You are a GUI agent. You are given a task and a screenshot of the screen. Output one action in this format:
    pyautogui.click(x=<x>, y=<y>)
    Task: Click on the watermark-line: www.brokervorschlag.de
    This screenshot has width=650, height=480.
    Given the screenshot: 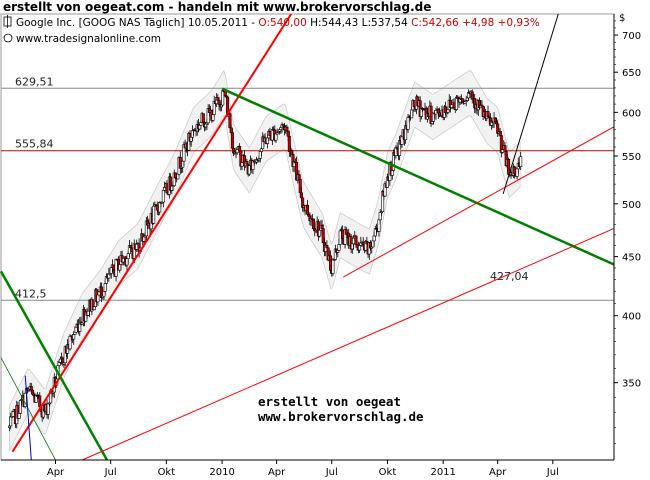 What is the action you would take?
    pyautogui.click(x=341, y=416)
    